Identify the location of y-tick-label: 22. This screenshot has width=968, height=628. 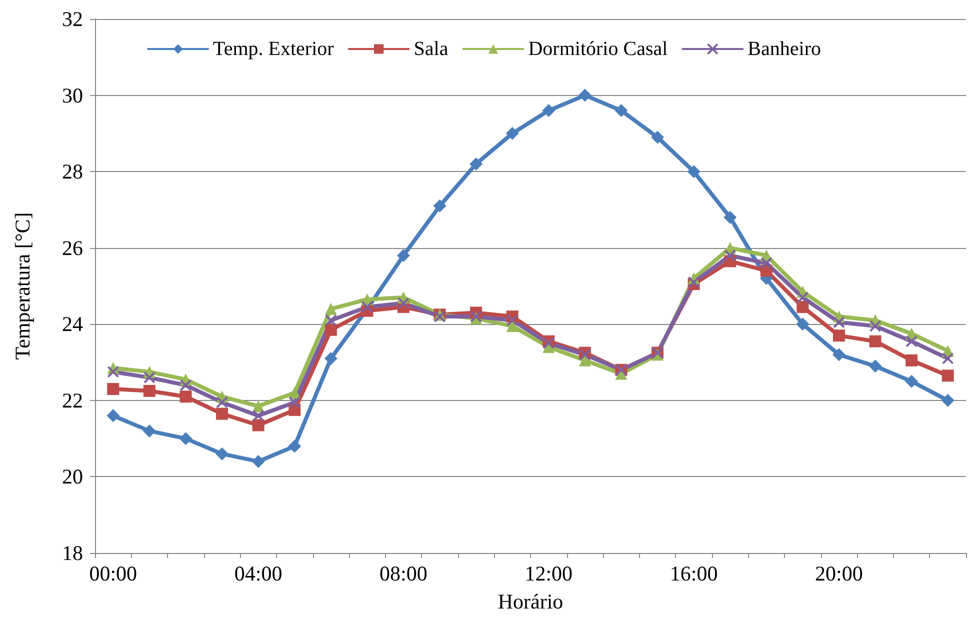
(72, 400).